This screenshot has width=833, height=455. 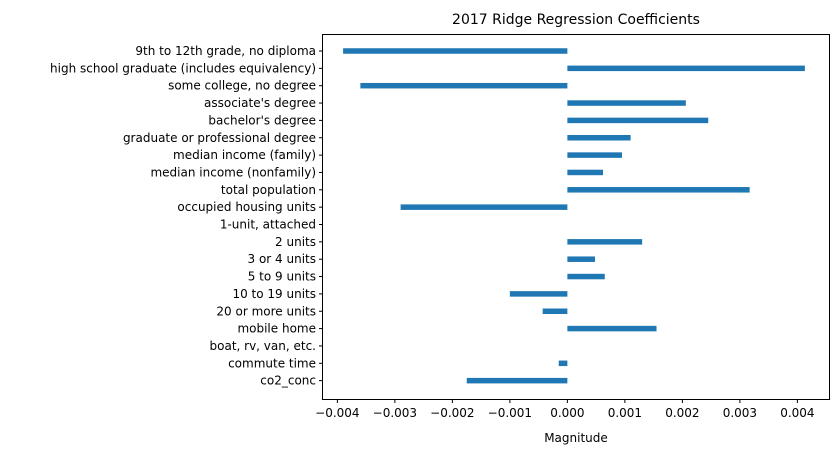 What do you see at coordinates (682, 413) in the screenshot?
I see `x-tick-label: 0.002` at bounding box center [682, 413].